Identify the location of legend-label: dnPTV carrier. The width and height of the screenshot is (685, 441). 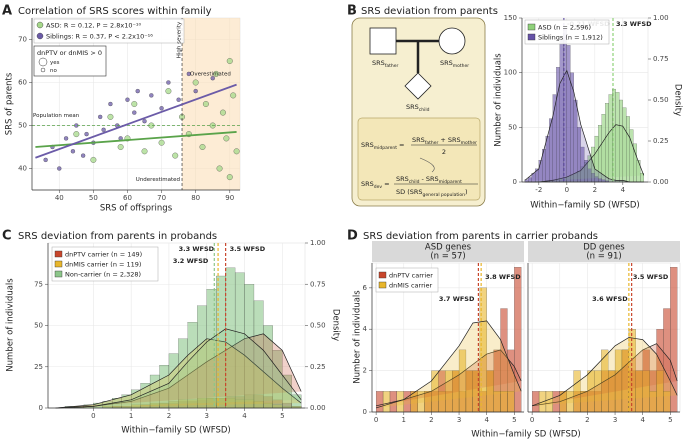
(411, 276).